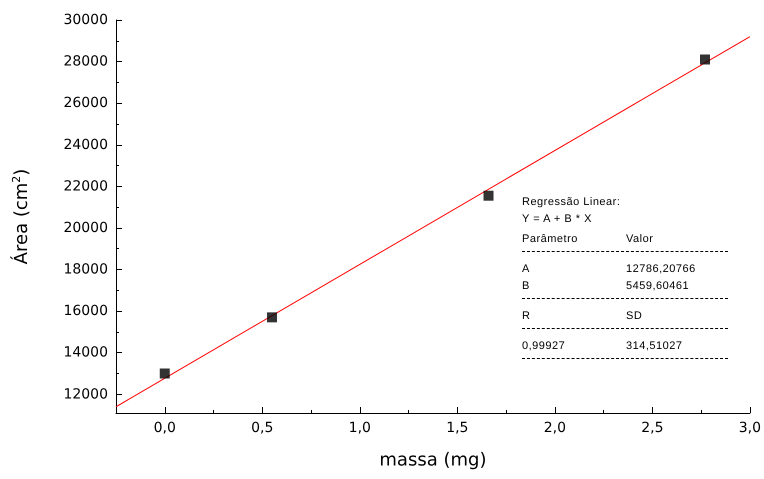 This screenshot has height=479, width=764. Describe the element at coordinates (550, 238) in the screenshot. I see `annotation: Parâmetro` at that location.